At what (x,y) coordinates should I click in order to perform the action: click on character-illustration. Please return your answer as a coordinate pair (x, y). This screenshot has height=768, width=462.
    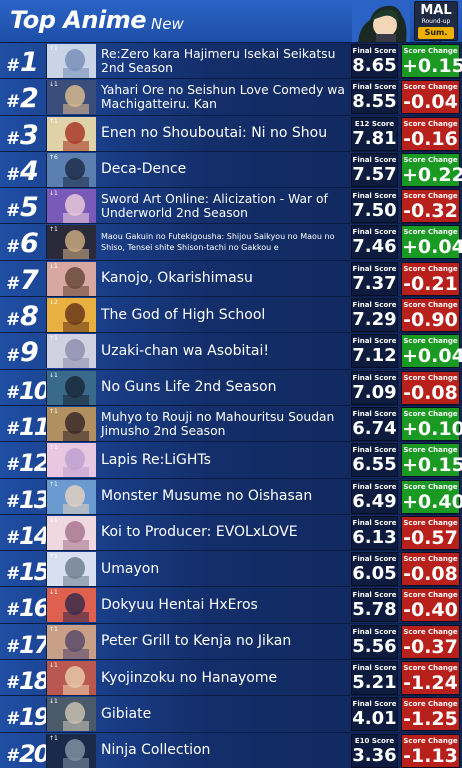
    Looking at the image, I should click on (381, 21).